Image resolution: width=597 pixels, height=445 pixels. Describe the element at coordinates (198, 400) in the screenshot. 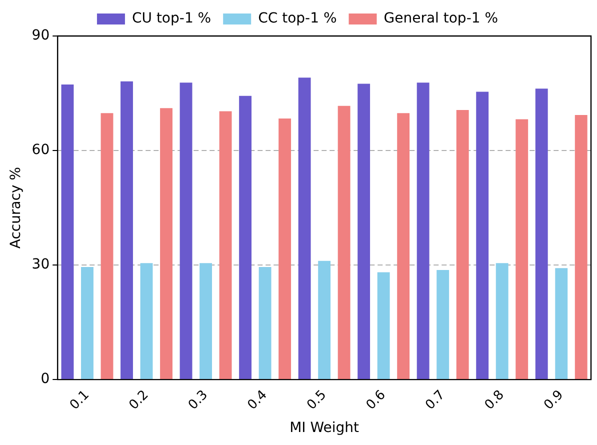

I see `x-tick-label: 0.3` at that location.